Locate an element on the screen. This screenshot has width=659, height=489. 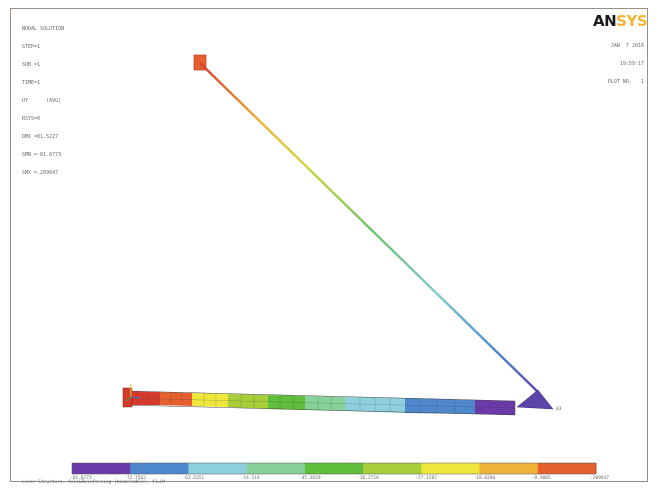
logo-sys: SYS is located at coordinates (632, 21).